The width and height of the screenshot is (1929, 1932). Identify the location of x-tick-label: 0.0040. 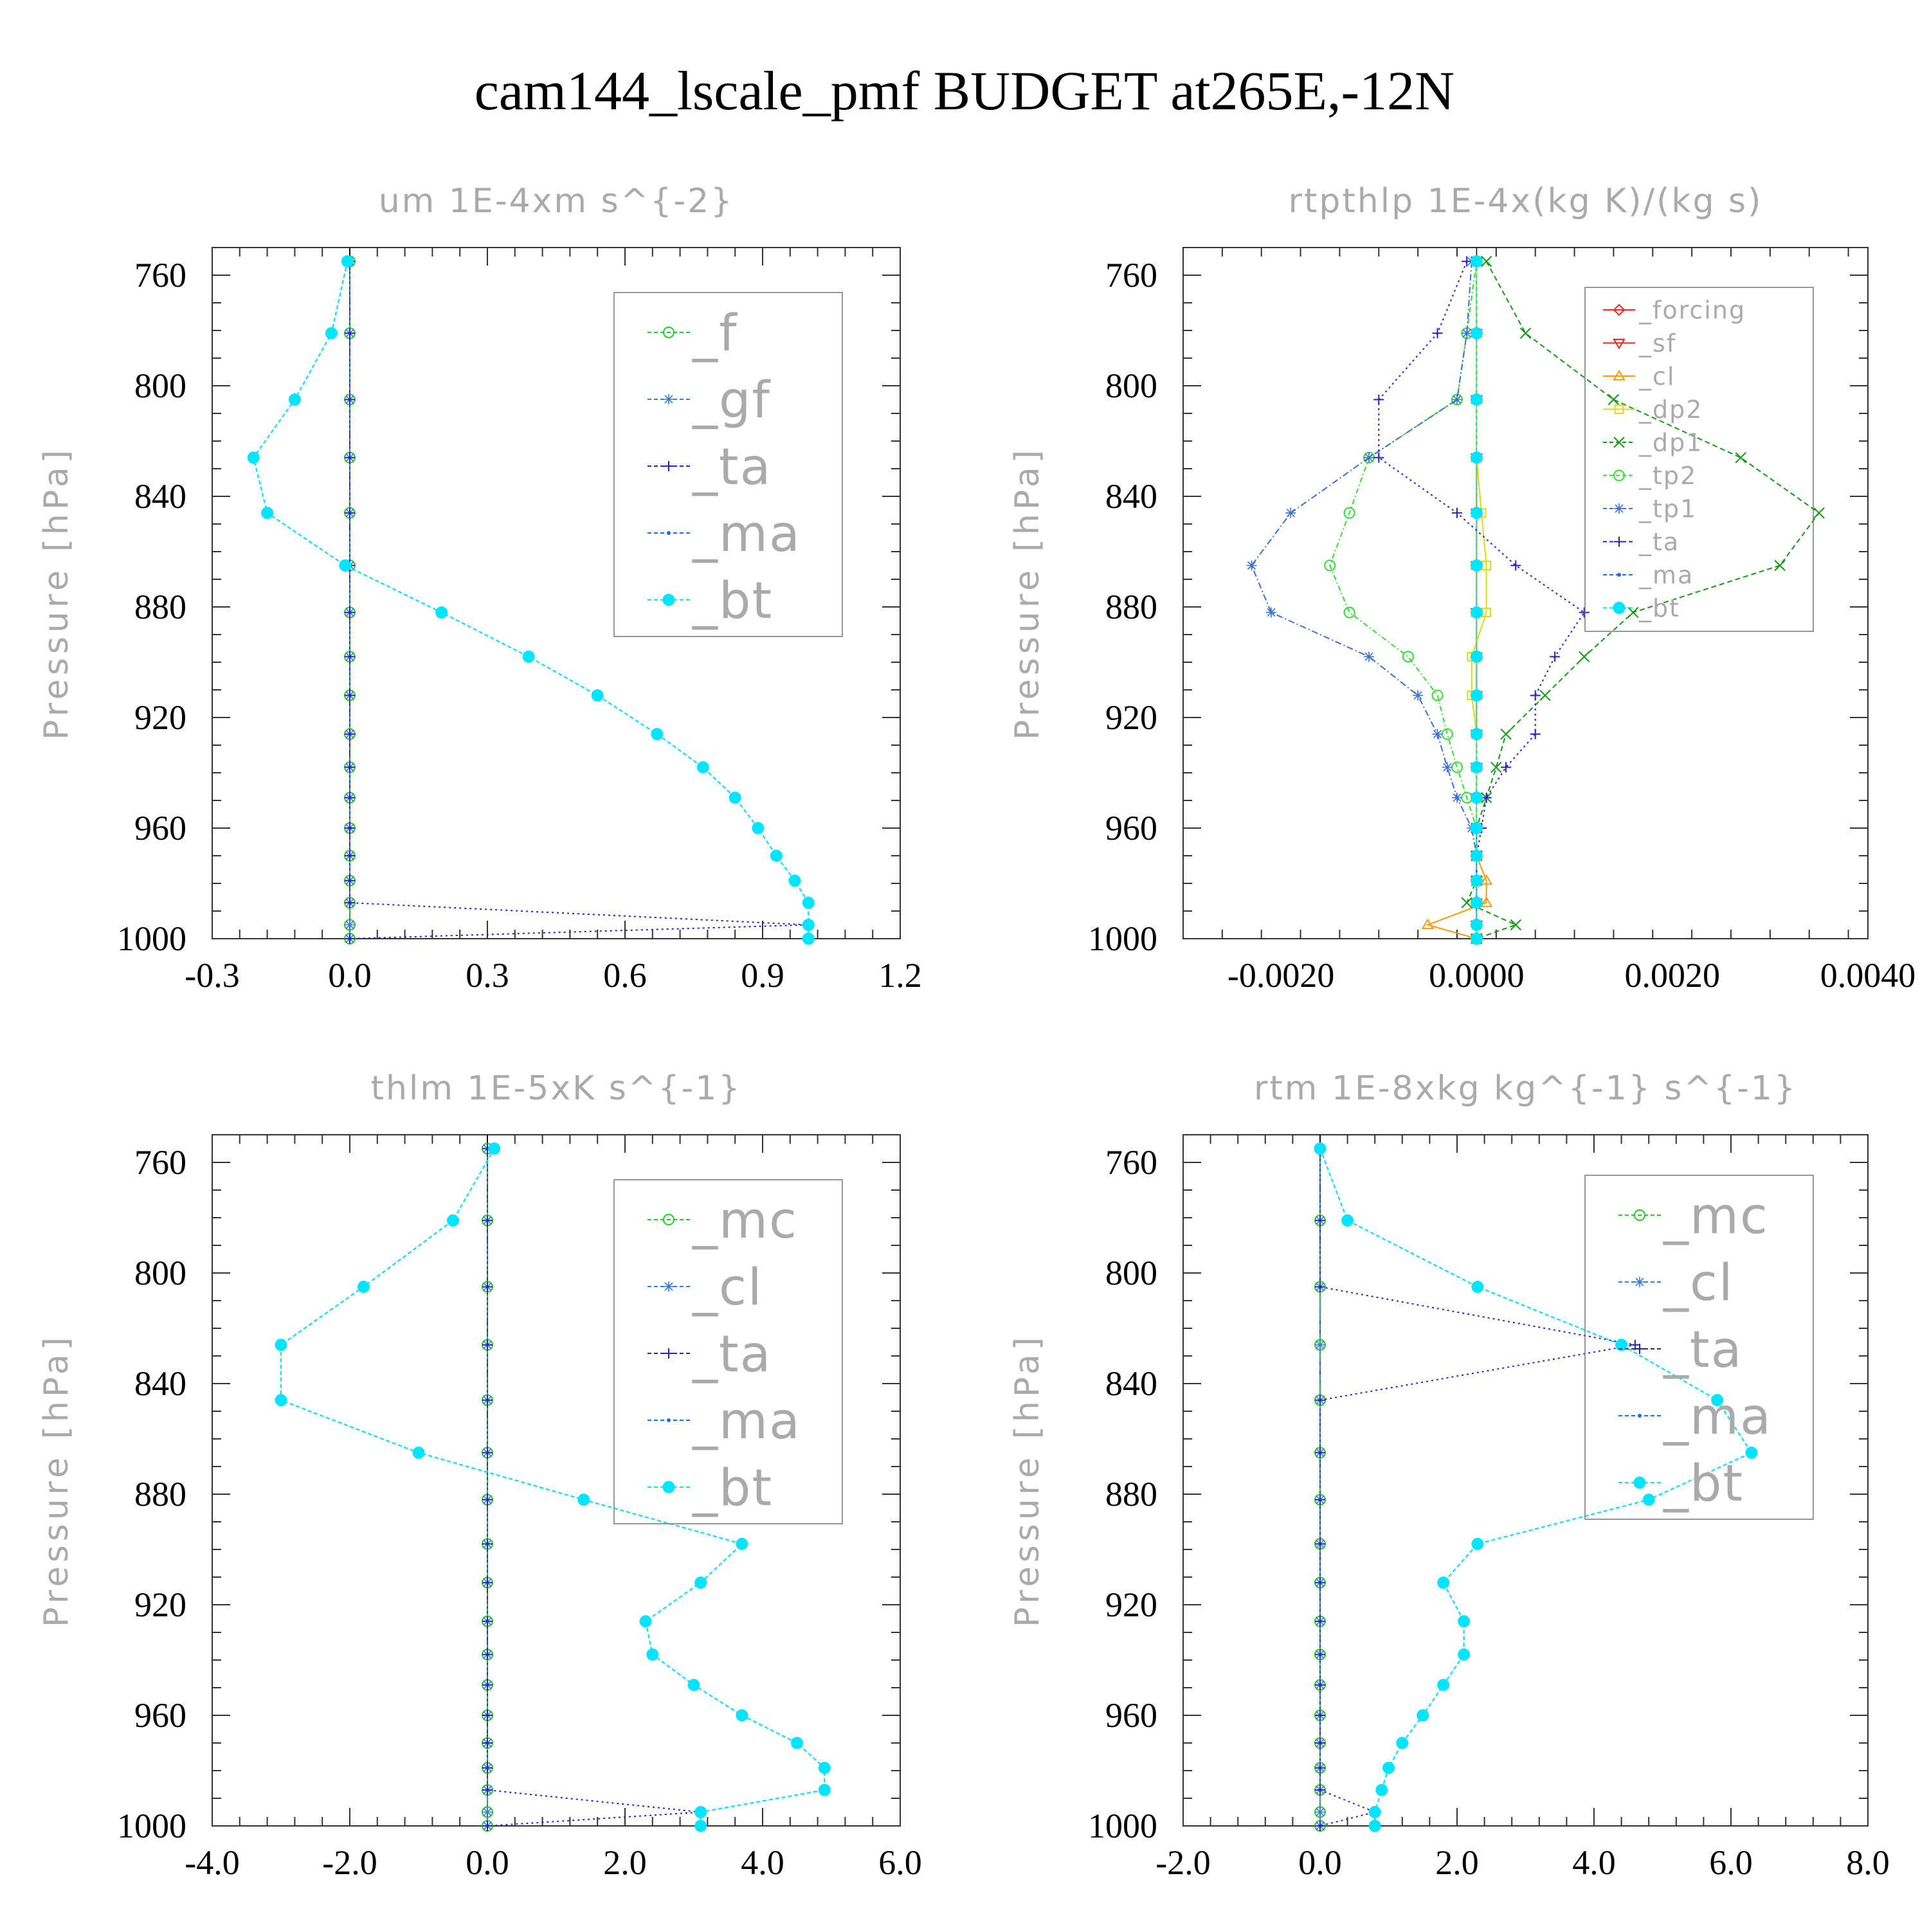
(1868, 975).